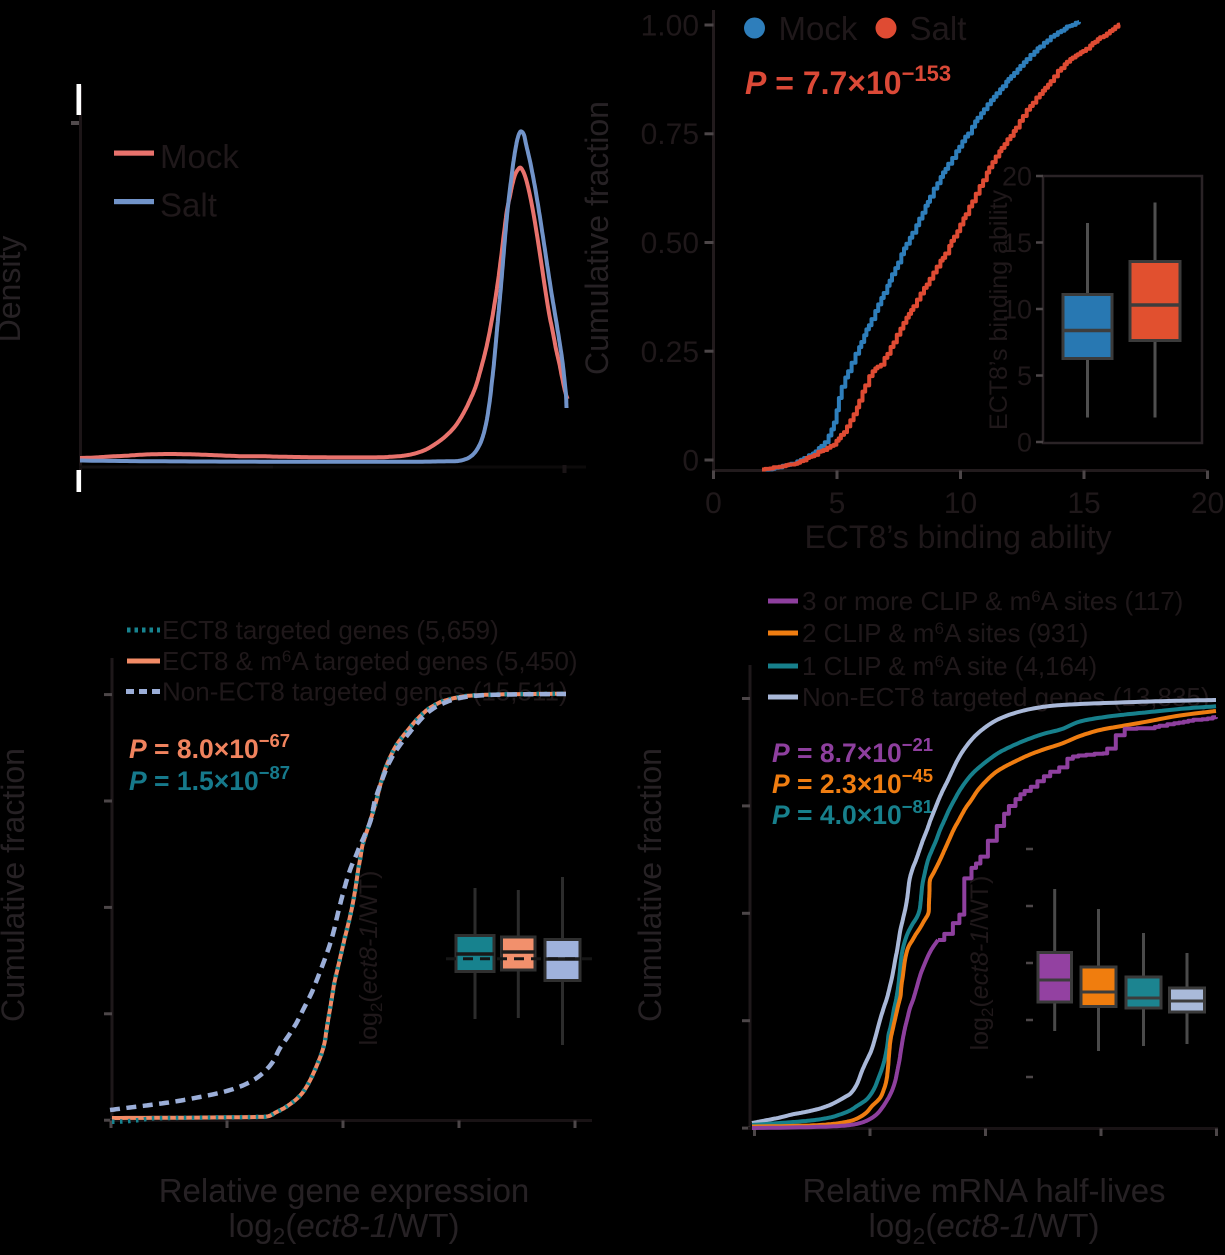 Image resolution: width=1225 pixels, height=1255 pixels. I want to click on svg-text:ECT8 & m6A targeted genes (5,4: ECT8 & m6A targeted genes (5,450), so click(370, 661).